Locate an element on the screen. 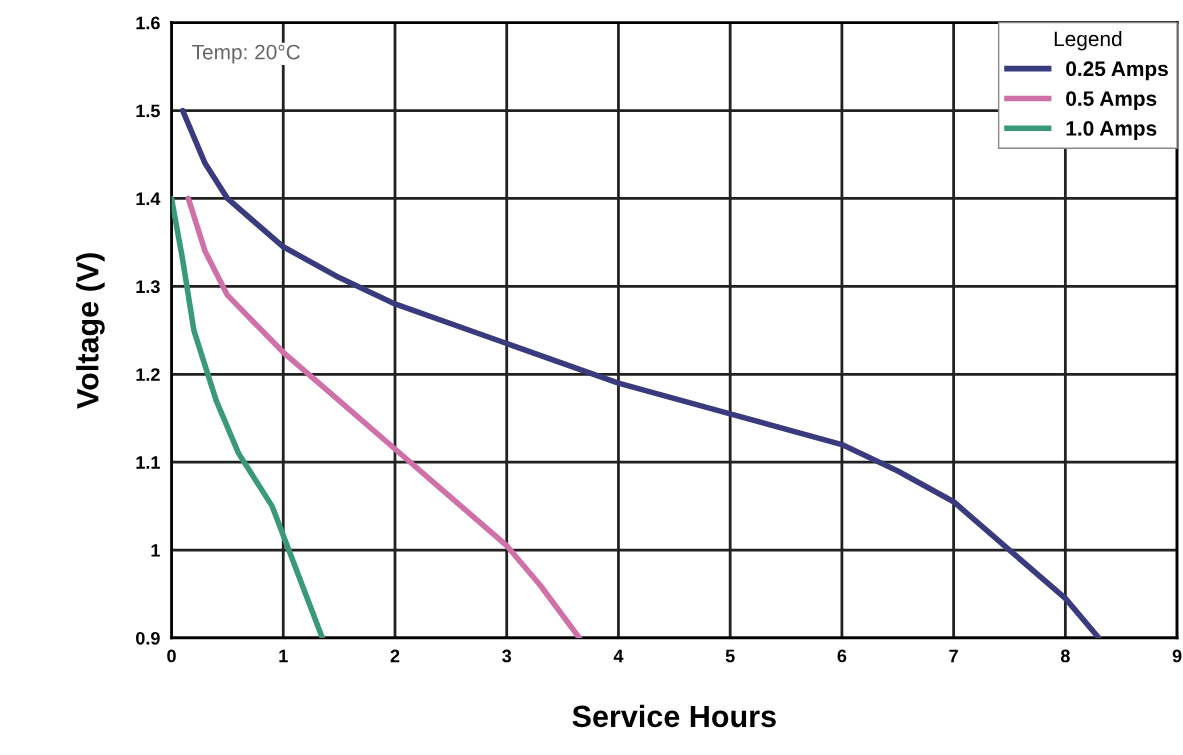  x-tick-label: 3 is located at coordinates (507, 656).